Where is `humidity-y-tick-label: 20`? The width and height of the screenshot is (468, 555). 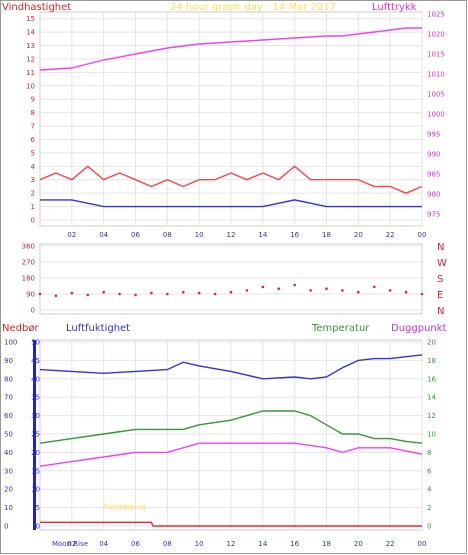 humidity-y-tick-label: 20 is located at coordinates (8, 490).